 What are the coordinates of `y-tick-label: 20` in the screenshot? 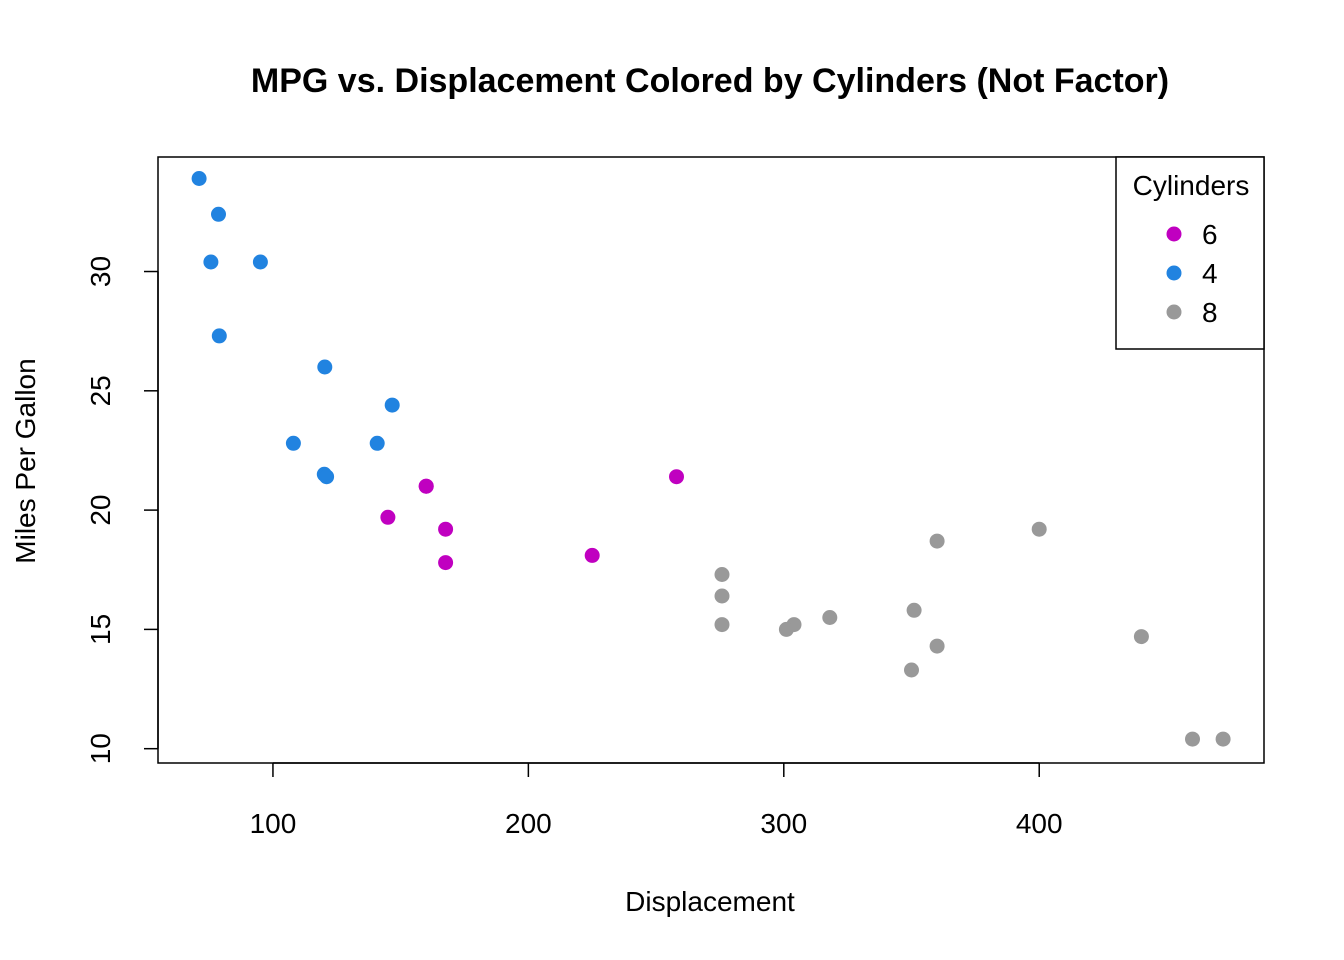 It's located at (100, 510).